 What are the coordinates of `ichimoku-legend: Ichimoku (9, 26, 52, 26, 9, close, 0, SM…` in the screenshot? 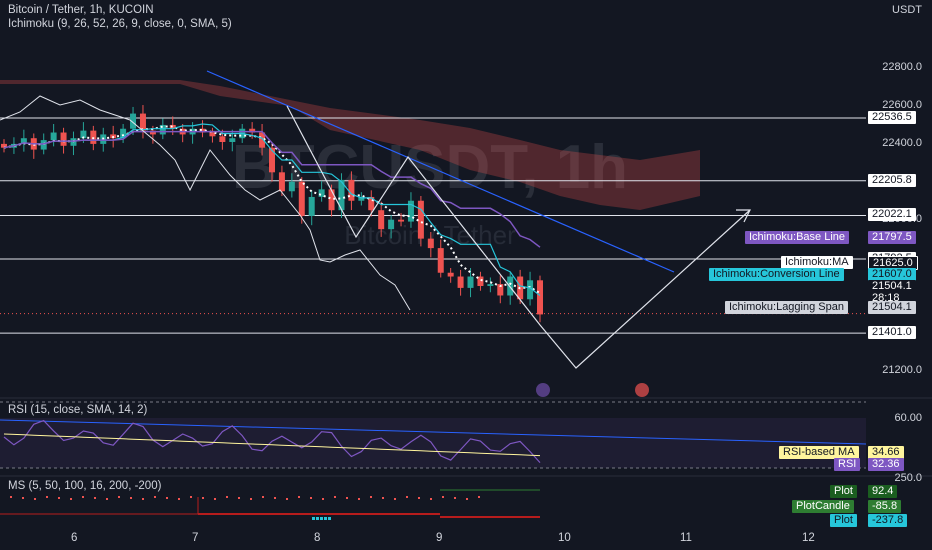 It's located at (120, 24).